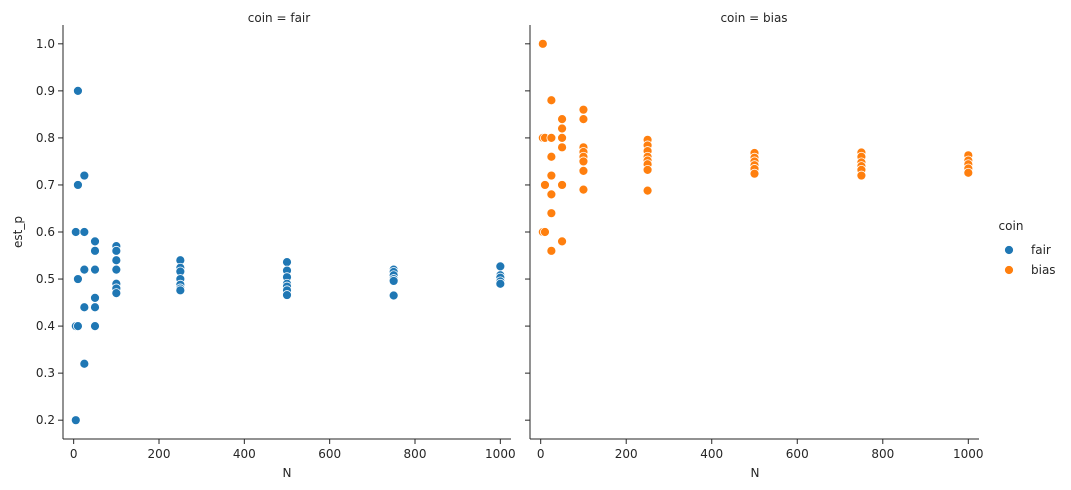 The image size is (1071, 490). What do you see at coordinates (1043, 270) in the screenshot?
I see `legend-label-bias: bias` at bounding box center [1043, 270].